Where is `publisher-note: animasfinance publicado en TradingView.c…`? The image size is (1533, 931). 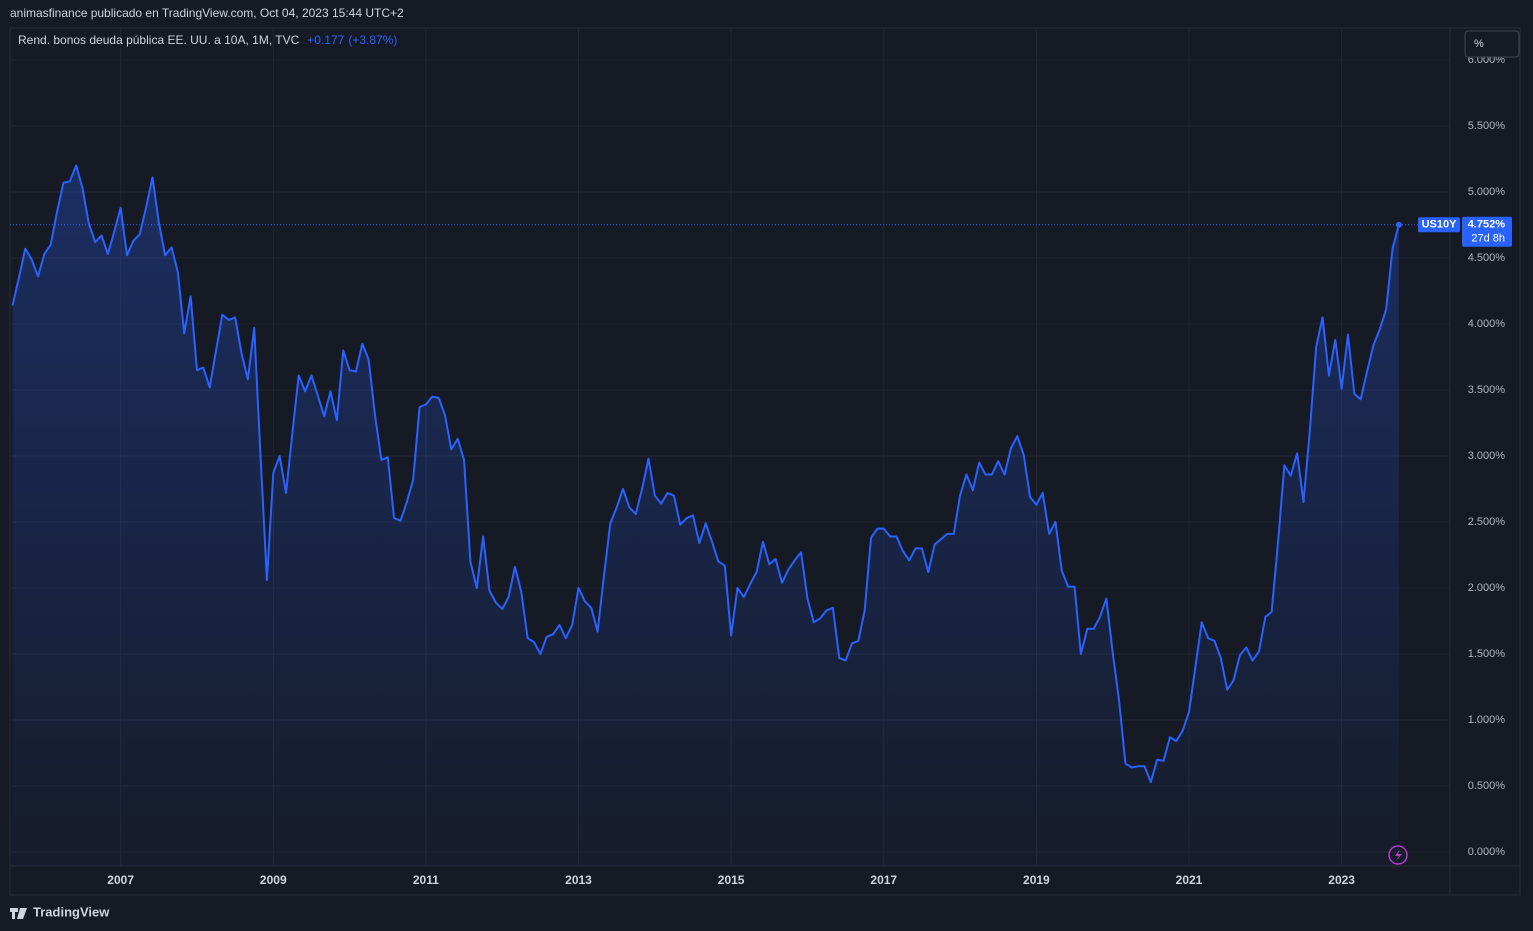 publisher-note: animasfinance publicado en TradingView.c… is located at coordinates (207, 13).